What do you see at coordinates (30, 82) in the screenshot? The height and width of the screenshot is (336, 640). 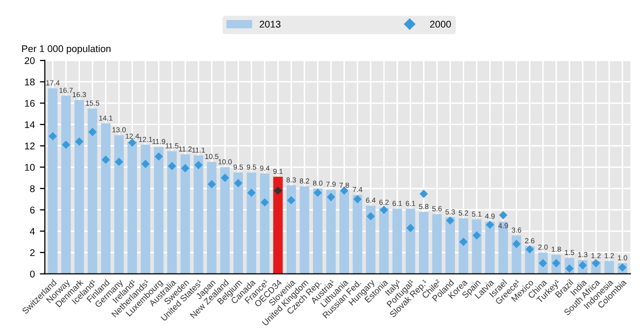 I see `y-tick-label: 18` at bounding box center [30, 82].